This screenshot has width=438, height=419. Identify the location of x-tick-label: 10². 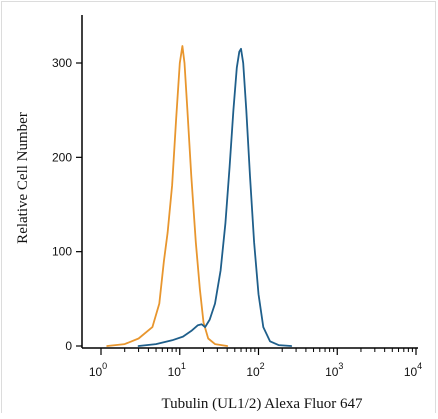
(255, 370).